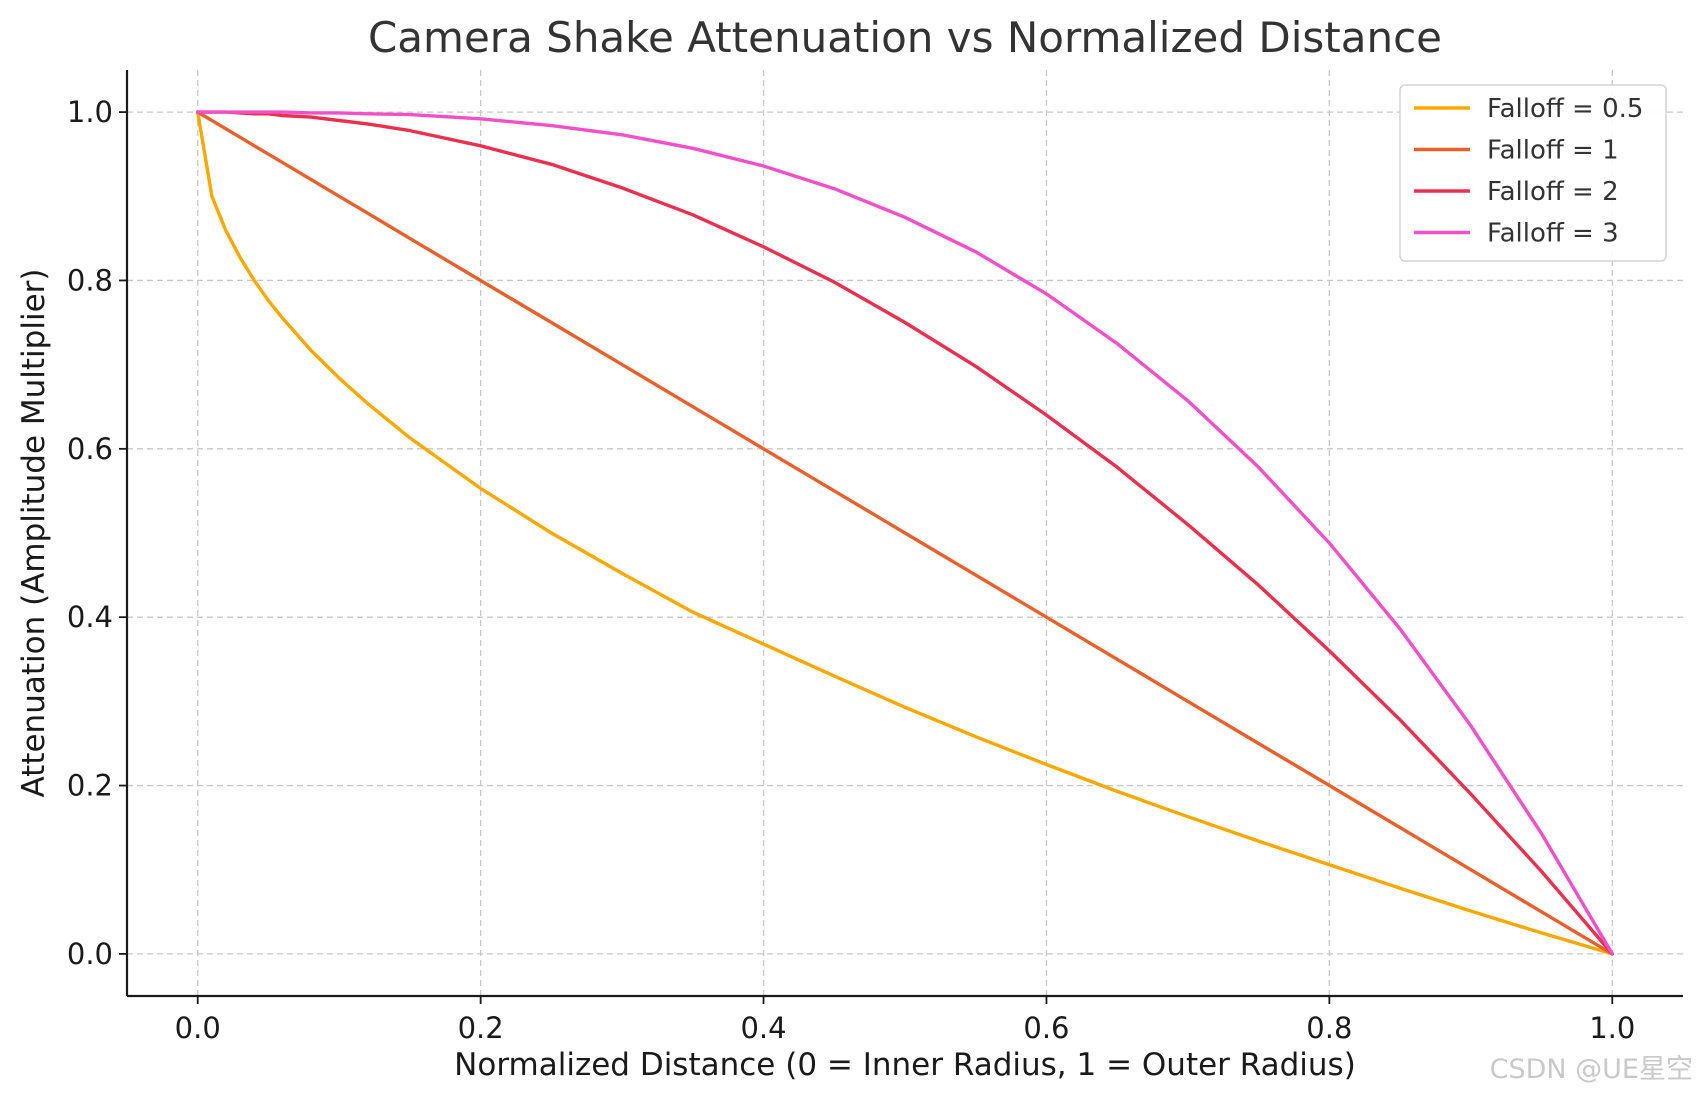  What do you see at coordinates (1046, 1028) in the screenshot?
I see `x-tick-label: 0.6` at bounding box center [1046, 1028].